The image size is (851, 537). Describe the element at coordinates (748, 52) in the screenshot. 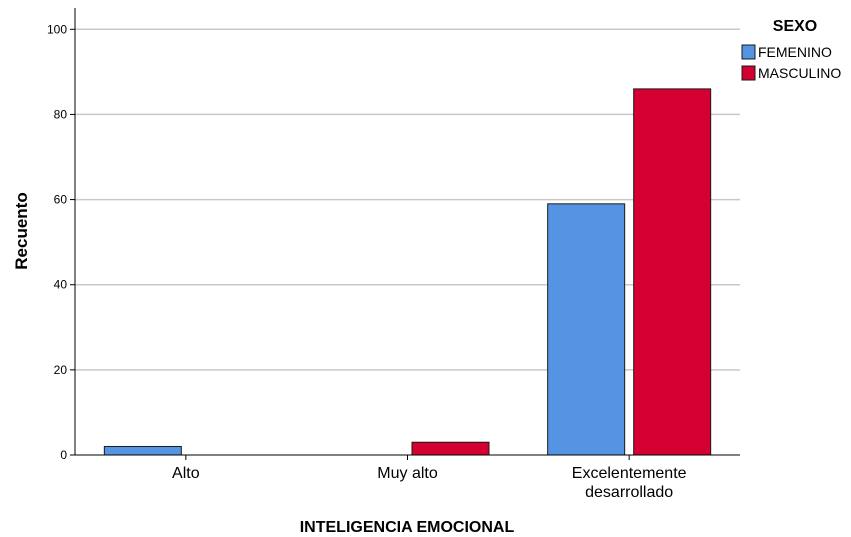

I see `legend-swatch-femenino` at that location.